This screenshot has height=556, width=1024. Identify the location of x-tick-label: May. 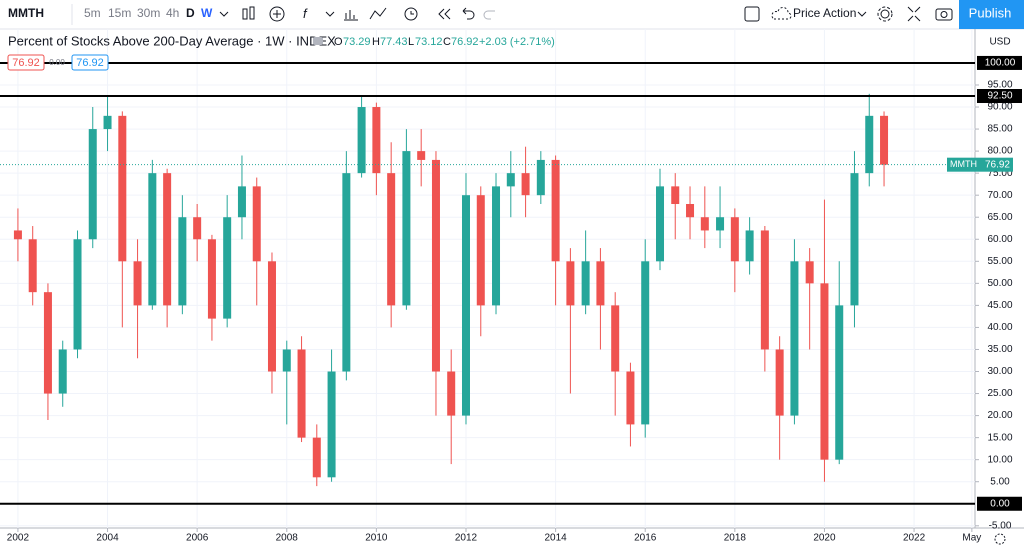
(971, 538).